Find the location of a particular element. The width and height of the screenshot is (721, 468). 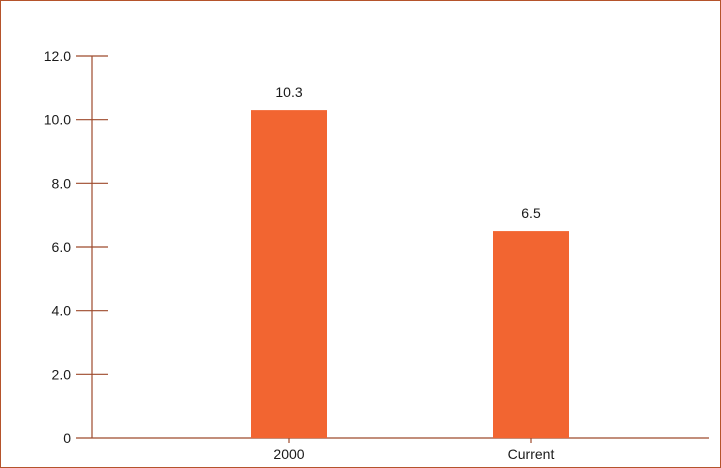

x-category-label: Current is located at coordinates (531, 454).